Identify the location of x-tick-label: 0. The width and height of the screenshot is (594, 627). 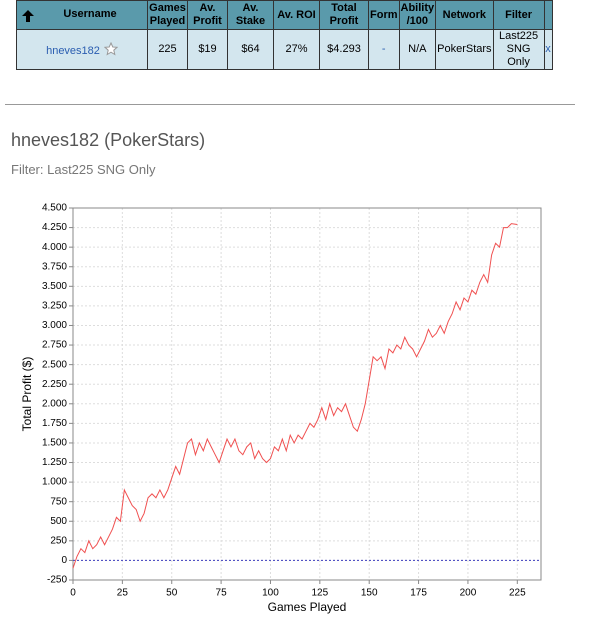
(73, 593).